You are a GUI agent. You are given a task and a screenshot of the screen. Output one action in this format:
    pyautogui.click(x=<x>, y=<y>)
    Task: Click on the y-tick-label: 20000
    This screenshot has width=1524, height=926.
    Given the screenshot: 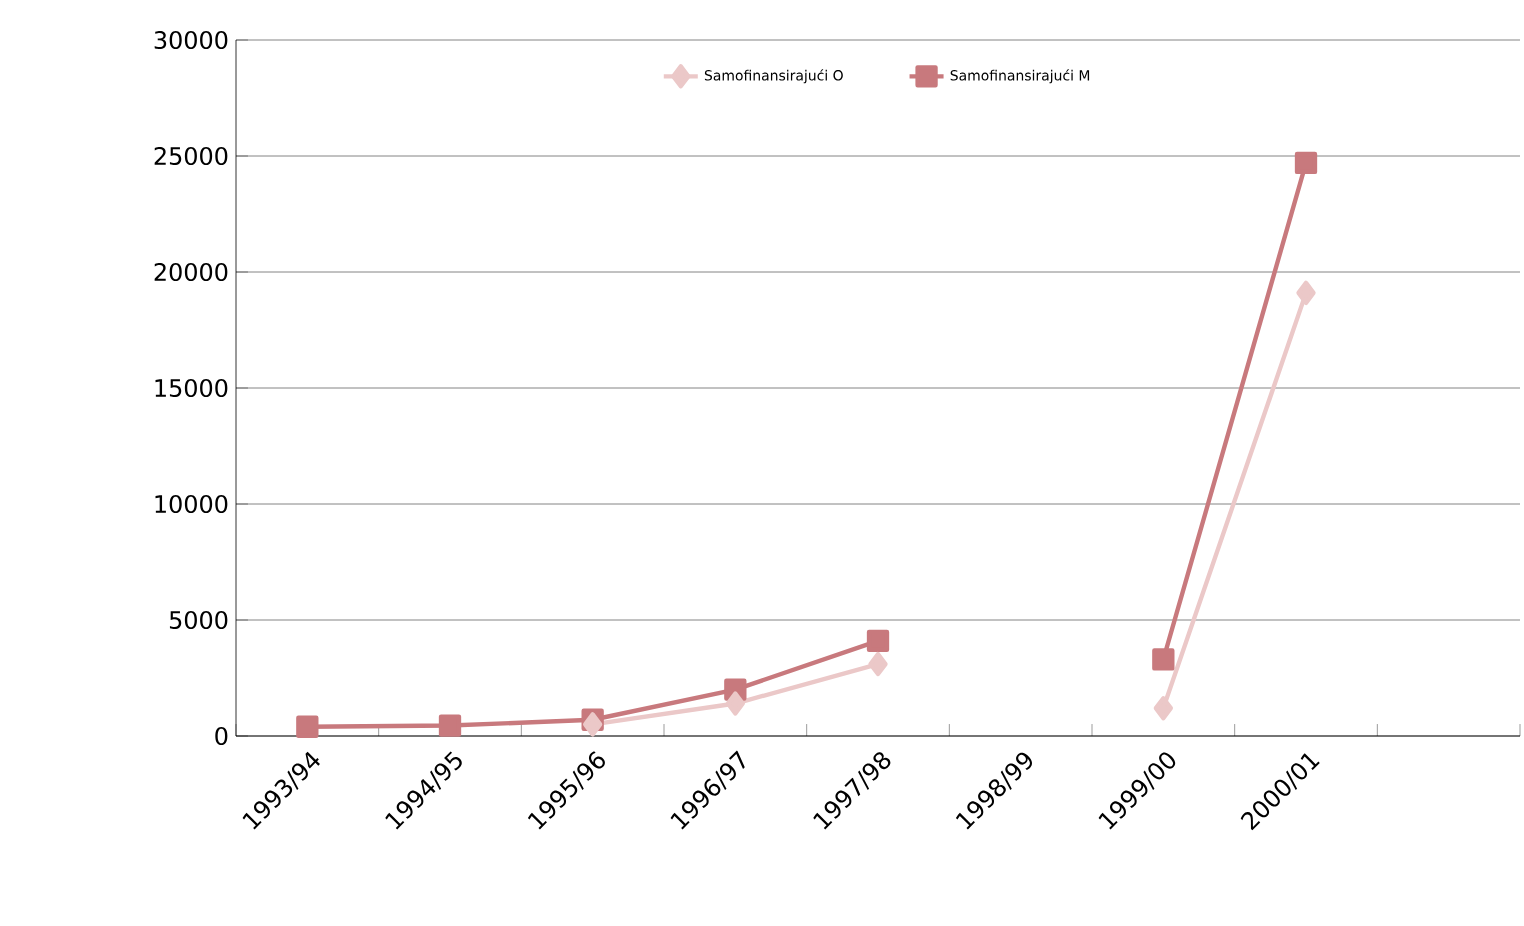 What is the action you would take?
    pyautogui.click(x=191, y=272)
    